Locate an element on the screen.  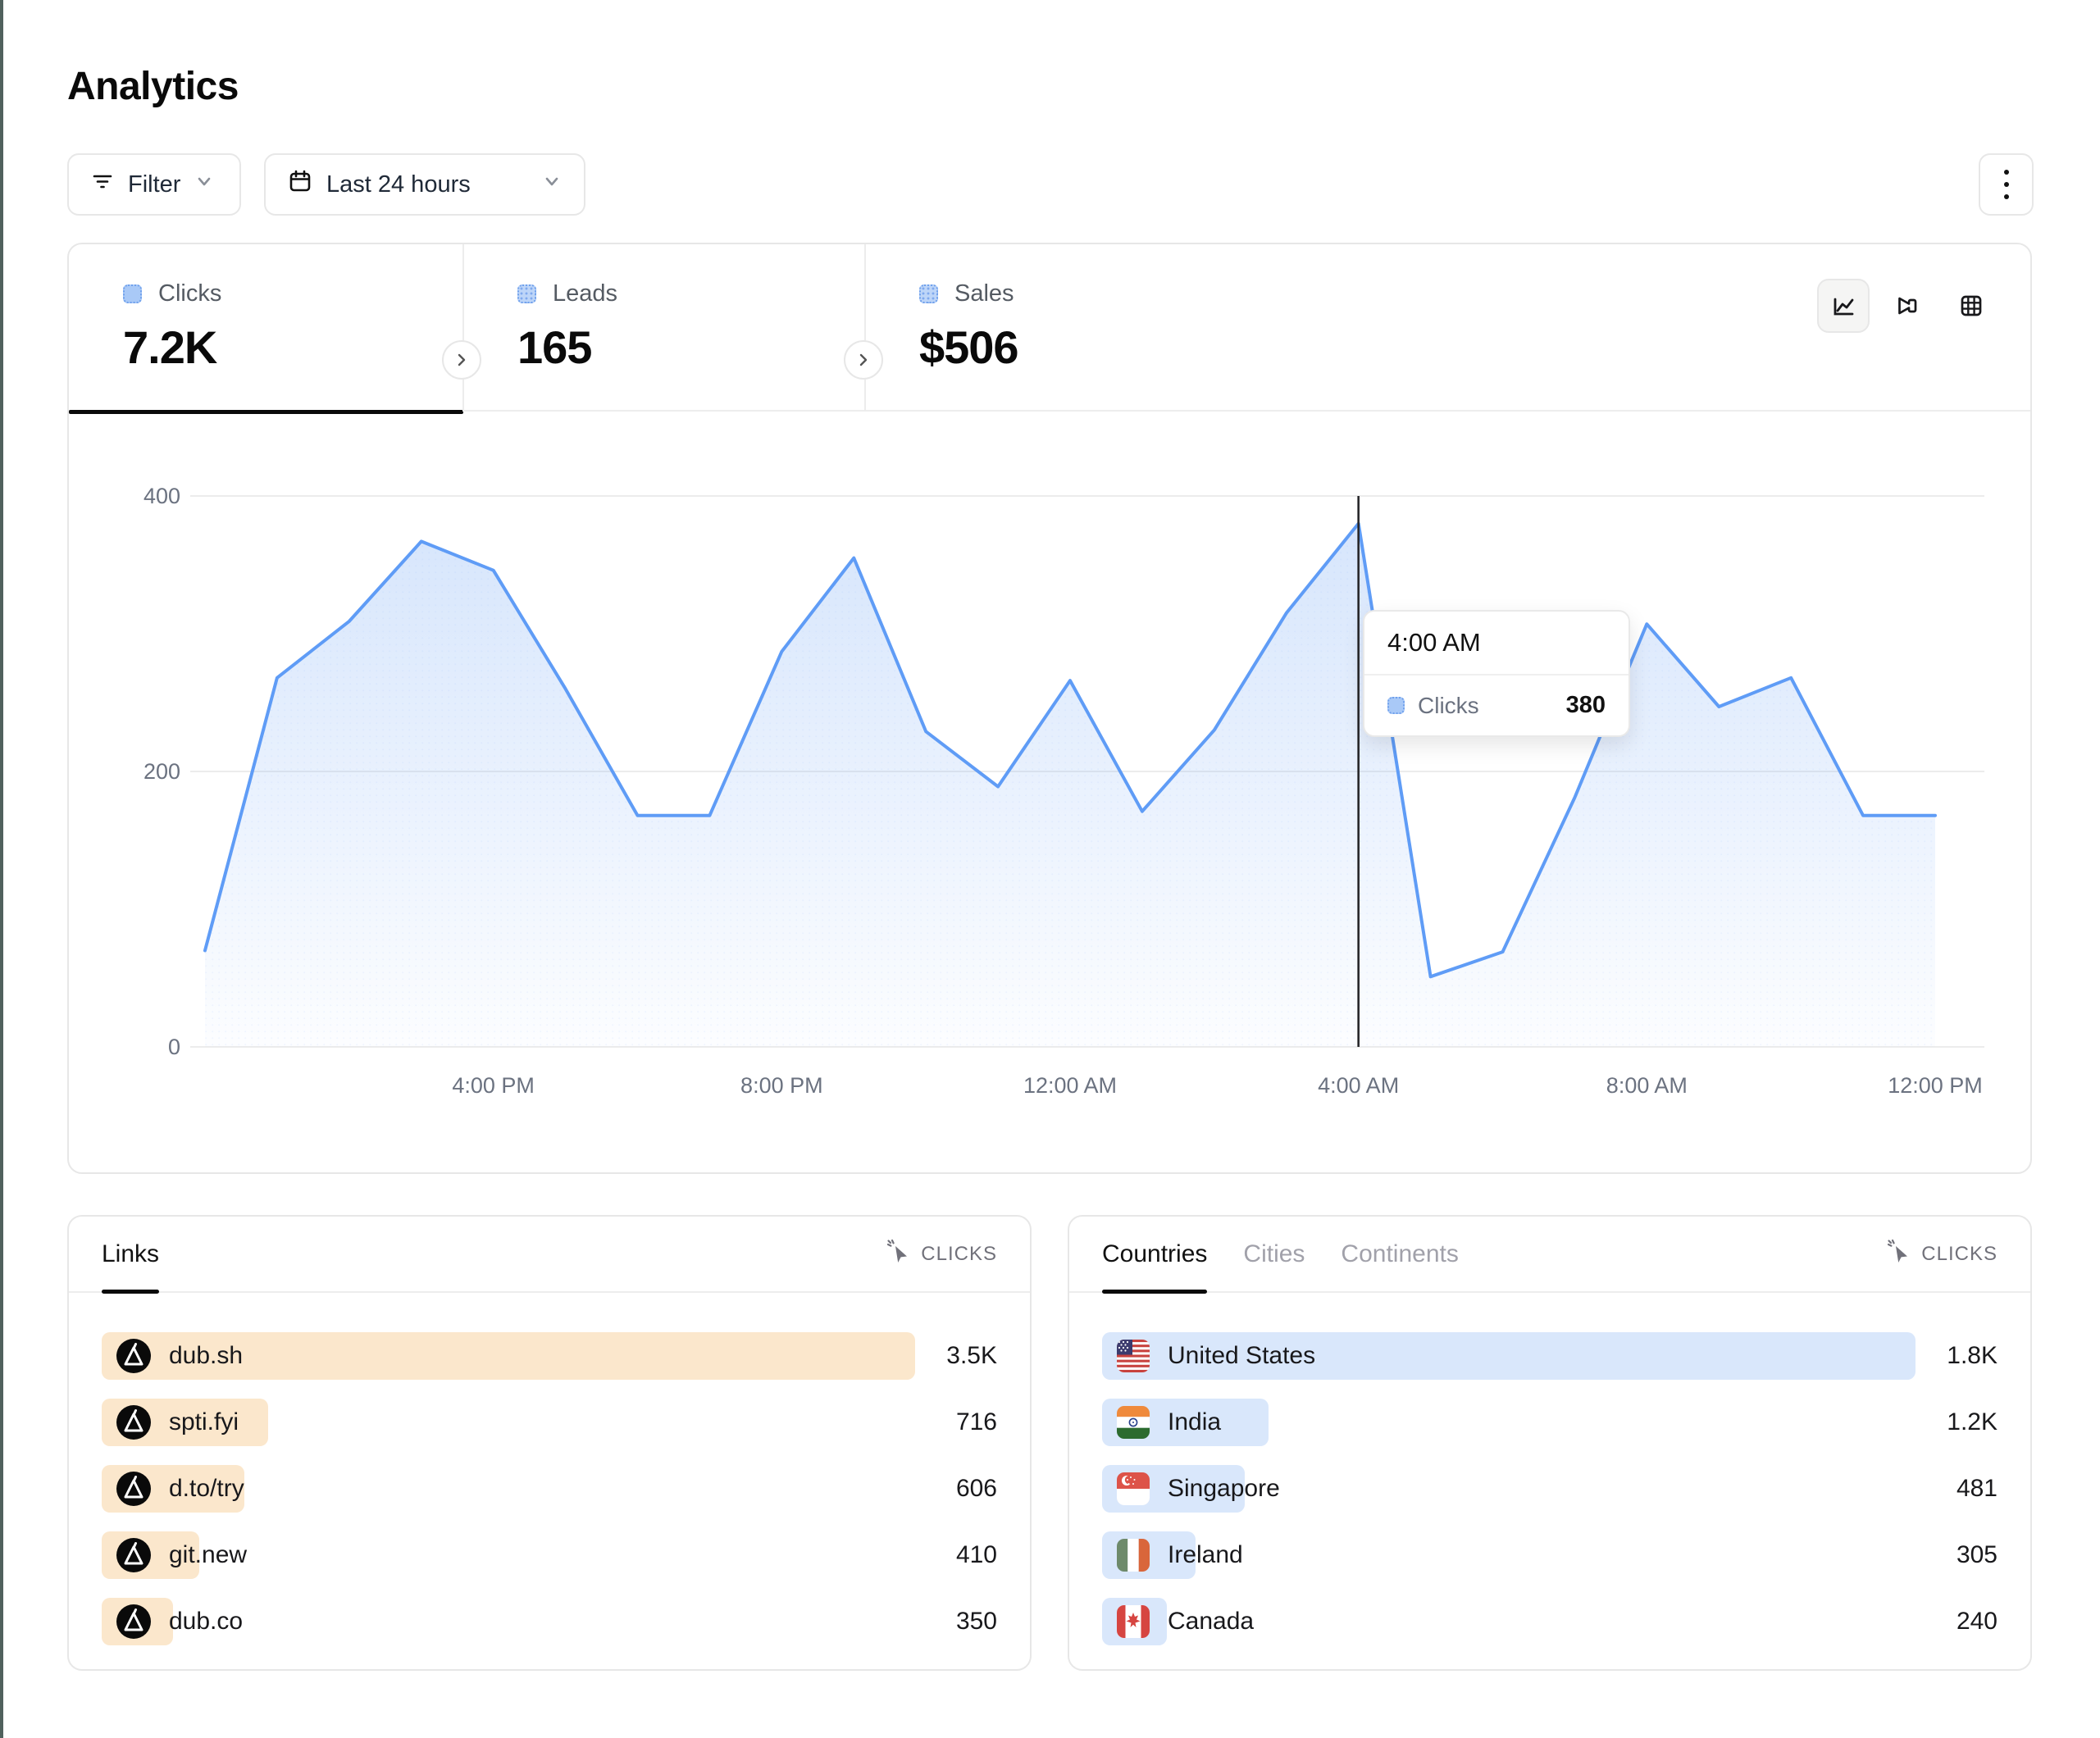
links-panel-header: Links CLICKS is located at coordinates (549, 1255).